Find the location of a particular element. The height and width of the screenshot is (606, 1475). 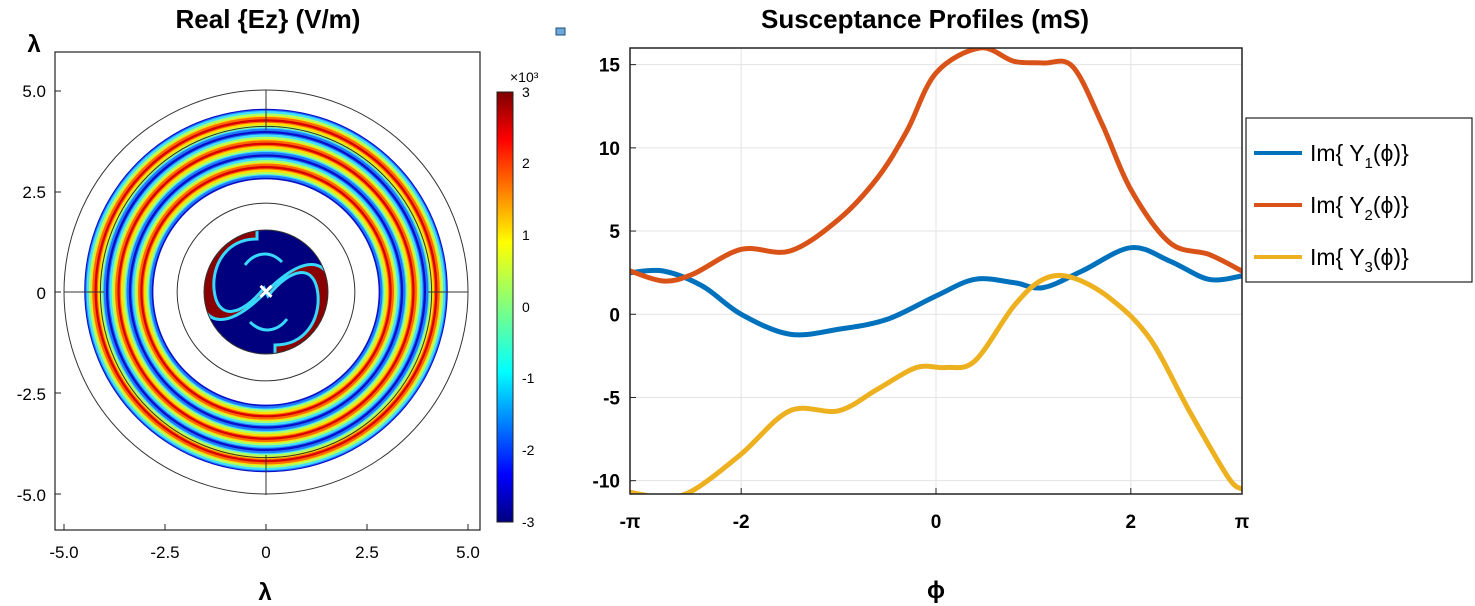

source-marker: × is located at coordinates (265, 291).